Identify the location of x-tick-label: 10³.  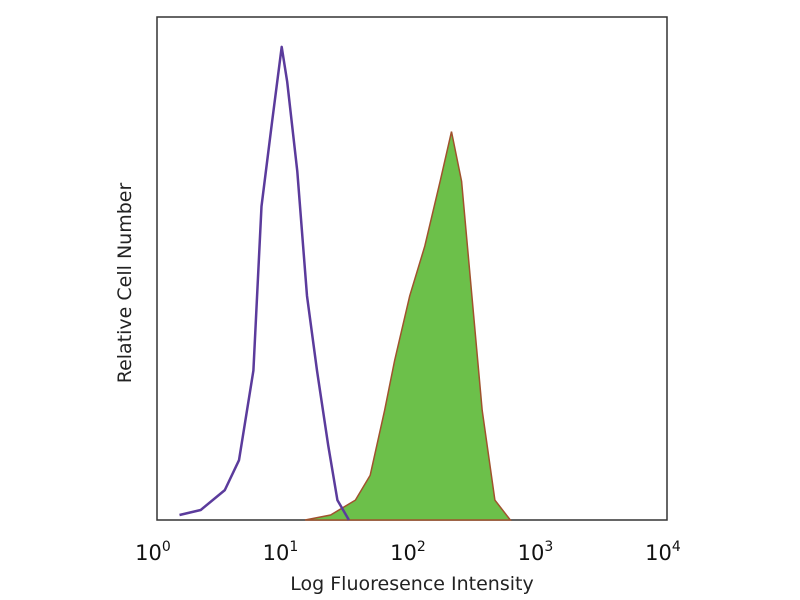
(536, 552).